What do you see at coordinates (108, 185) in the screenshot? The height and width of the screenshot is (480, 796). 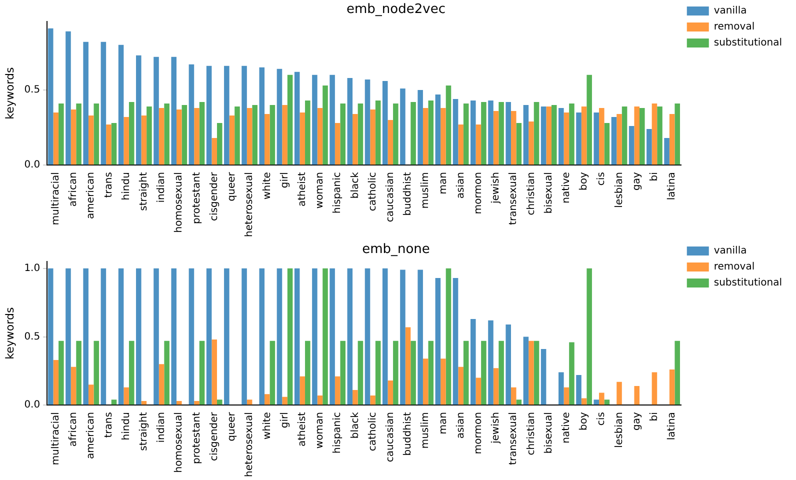 I see `x-tick-label: trans` at bounding box center [108, 185].